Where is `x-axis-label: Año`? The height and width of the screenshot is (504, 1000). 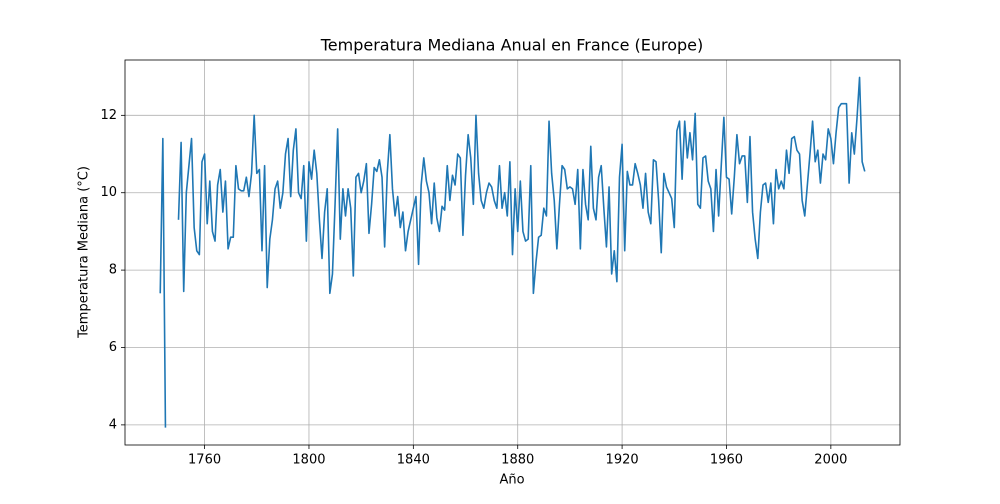 x-axis-label: Año is located at coordinates (511, 480).